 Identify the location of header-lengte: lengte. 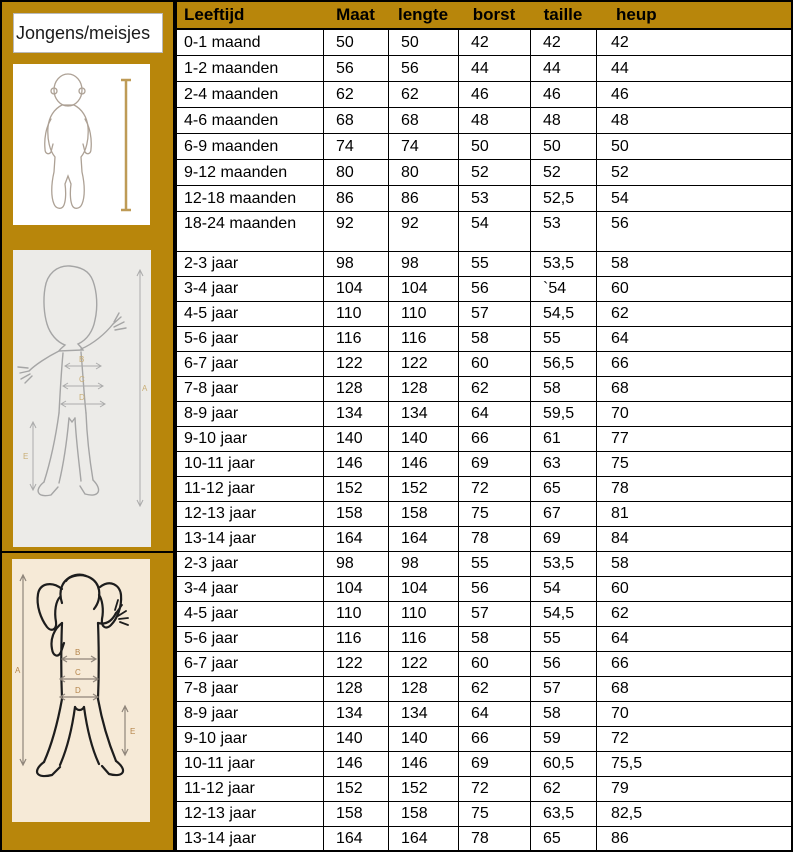
(423, 14).